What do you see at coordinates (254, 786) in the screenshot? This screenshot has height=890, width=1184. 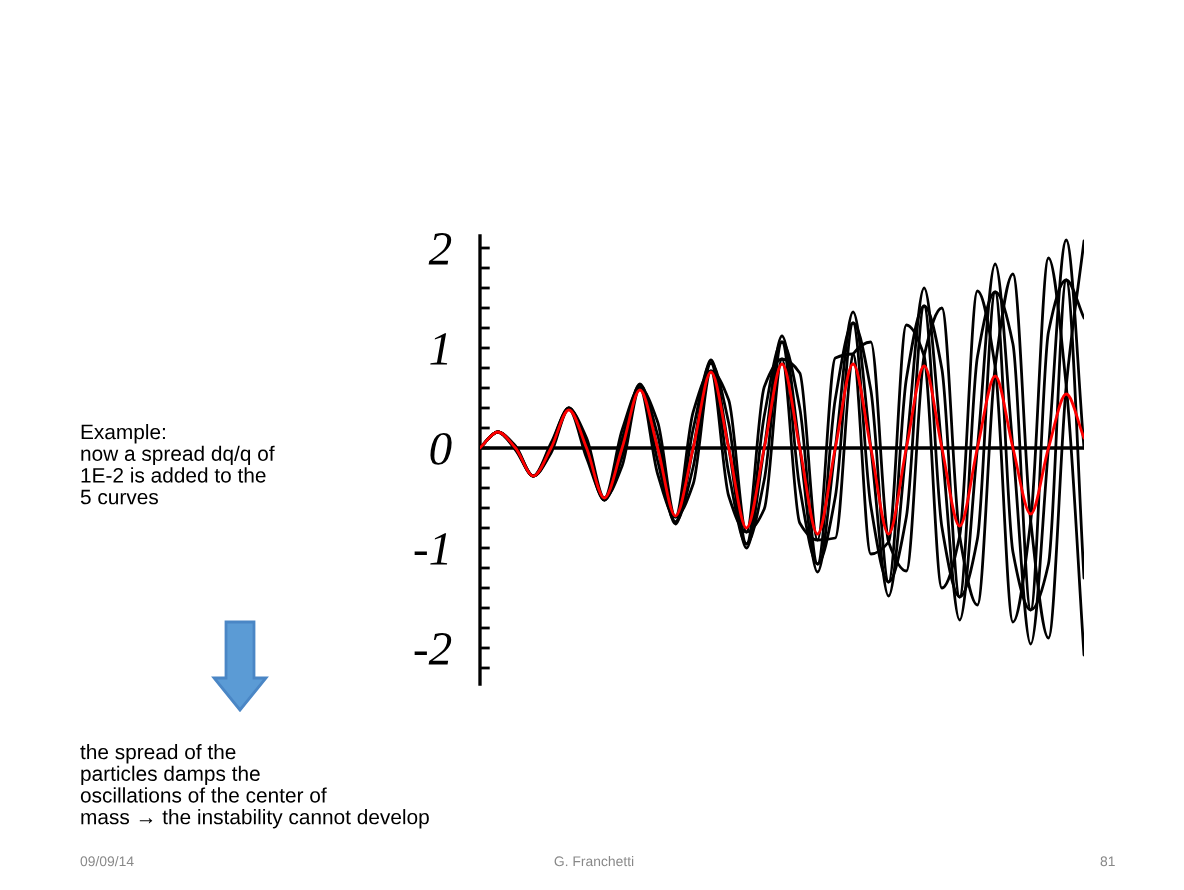 I see `text: the spread of the particles damps the oscillations of the center of mass → the instability cannot develop` at bounding box center [254, 786].